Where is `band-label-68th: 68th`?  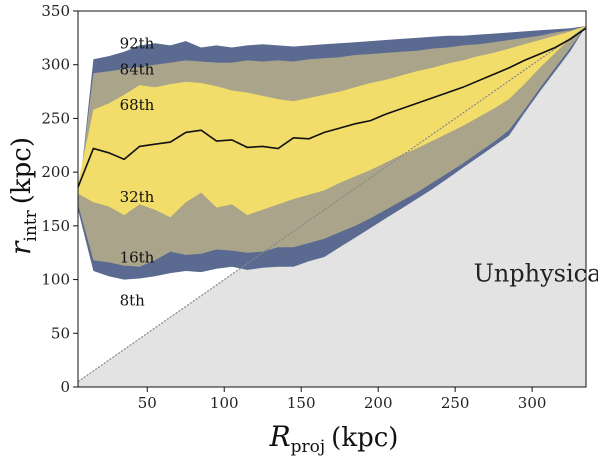
band-label-68th: 68th is located at coordinates (137, 105).